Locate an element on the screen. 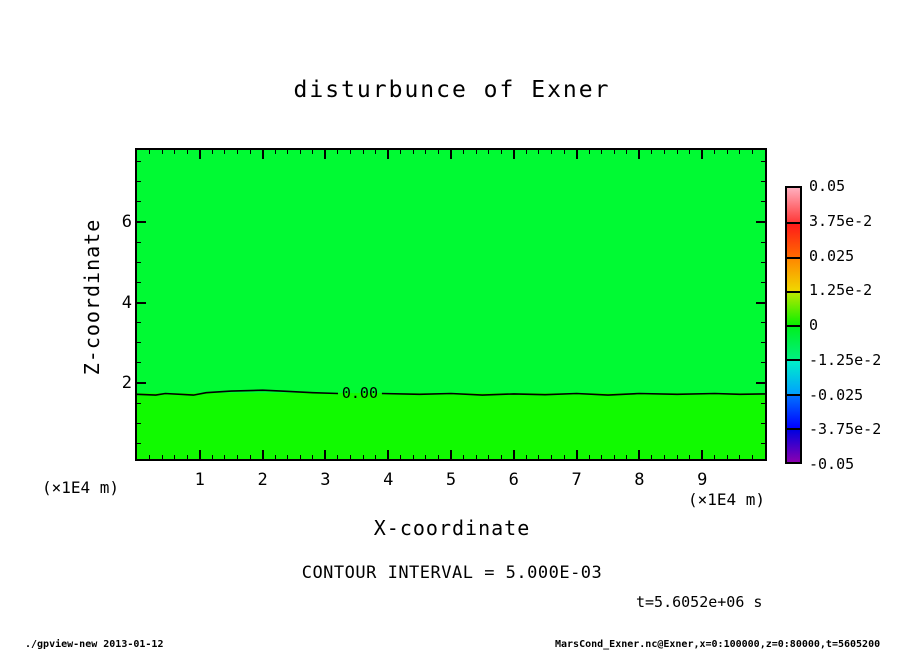 This screenshot has width=904, height=654. x-axis-unit-left: (×1E4 m) is located at coordinates (81, 487).